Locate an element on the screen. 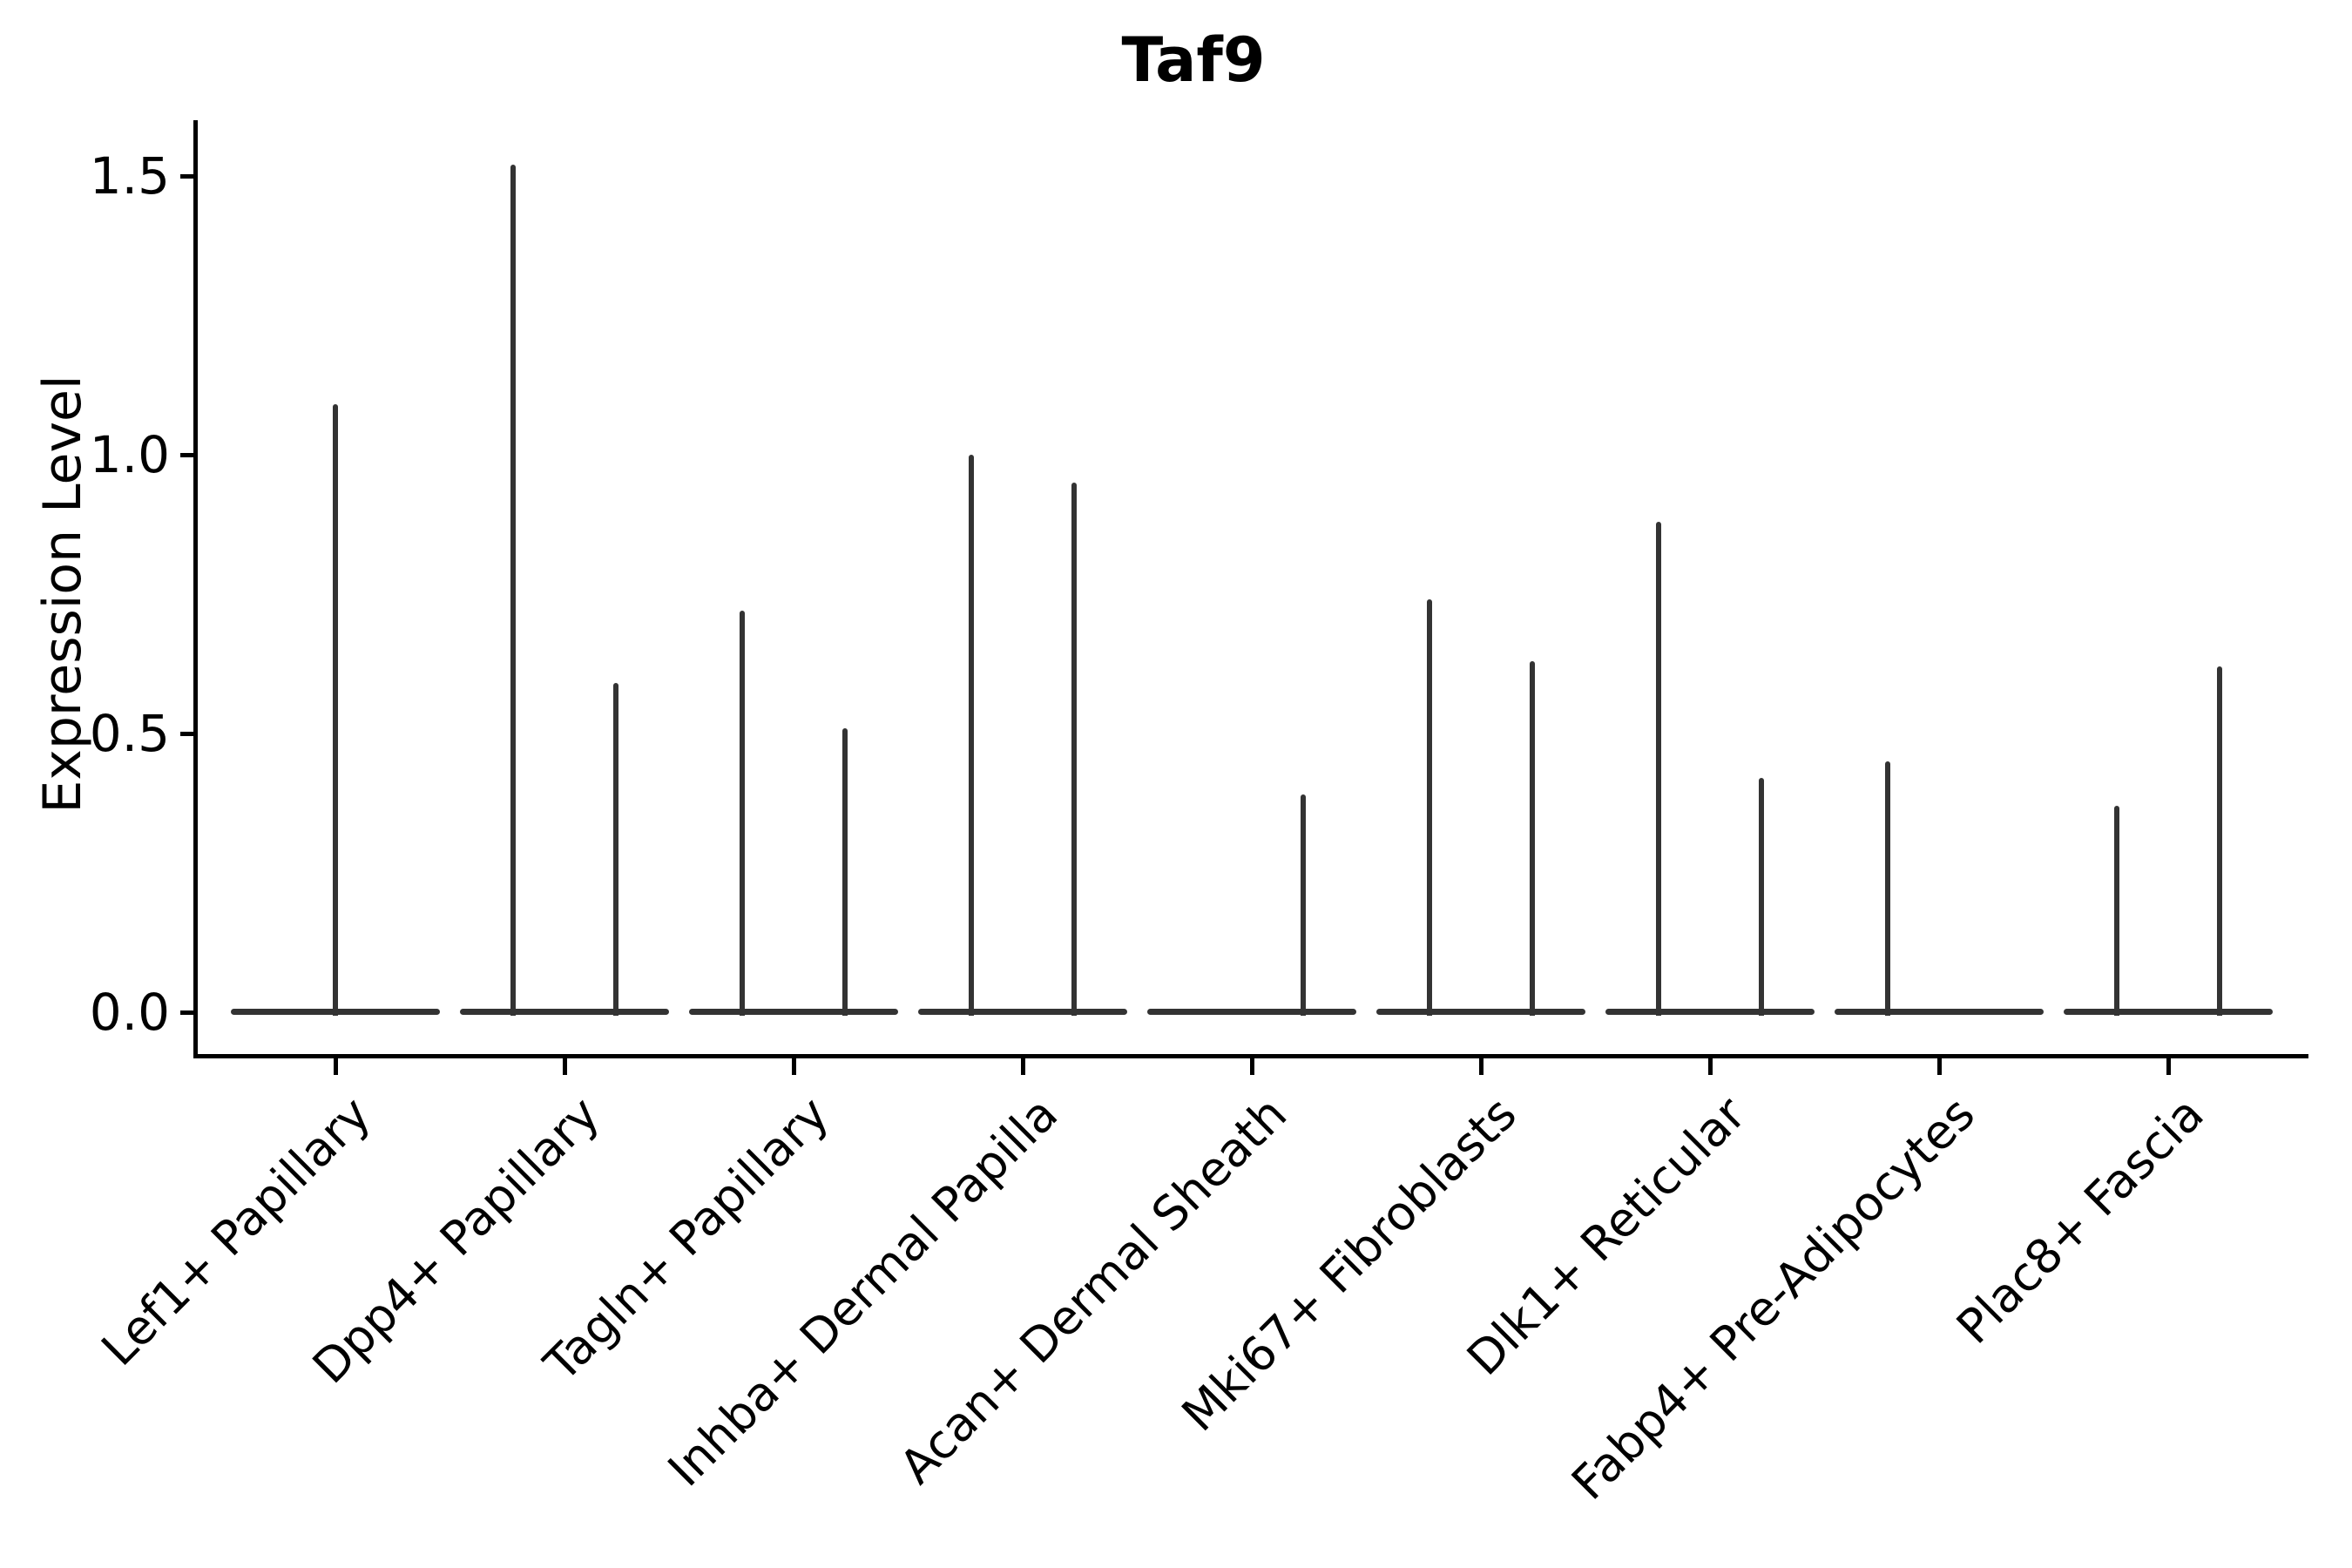 Image resolution: width=2352 pixels, height=1568 pixels. y-tick-label: 1.5 is located at coordinates (129, 176).